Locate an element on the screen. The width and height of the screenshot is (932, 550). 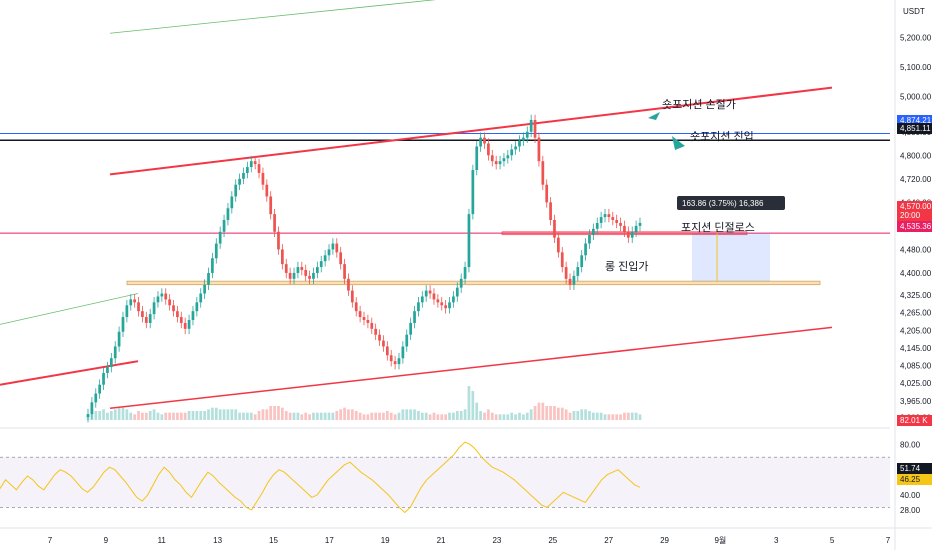
rsi-upper-tag: 51.74 is located at coordinates (910, 468).